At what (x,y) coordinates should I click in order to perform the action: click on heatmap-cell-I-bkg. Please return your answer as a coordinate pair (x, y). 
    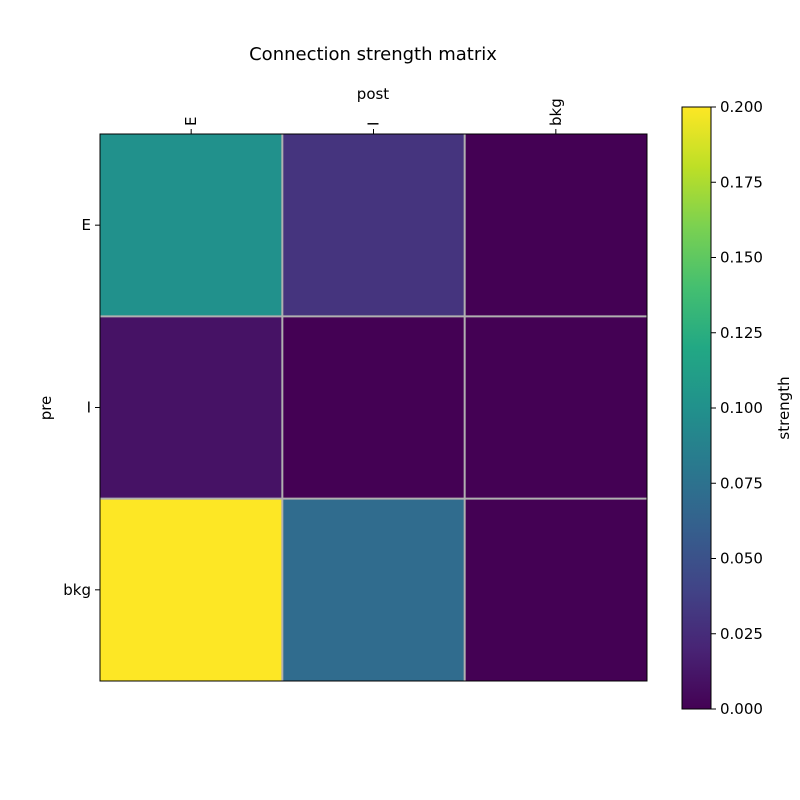
    Looking at the image, I should click on (555, 407).